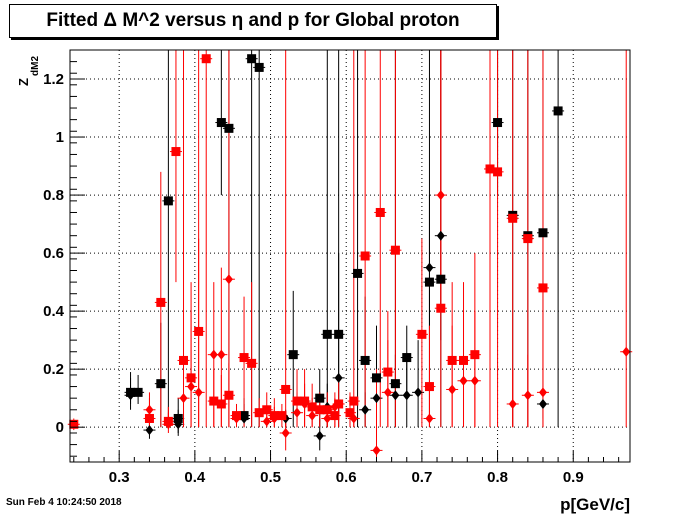  I want to click on x-tick-label: 0.6, so click(346, 477).